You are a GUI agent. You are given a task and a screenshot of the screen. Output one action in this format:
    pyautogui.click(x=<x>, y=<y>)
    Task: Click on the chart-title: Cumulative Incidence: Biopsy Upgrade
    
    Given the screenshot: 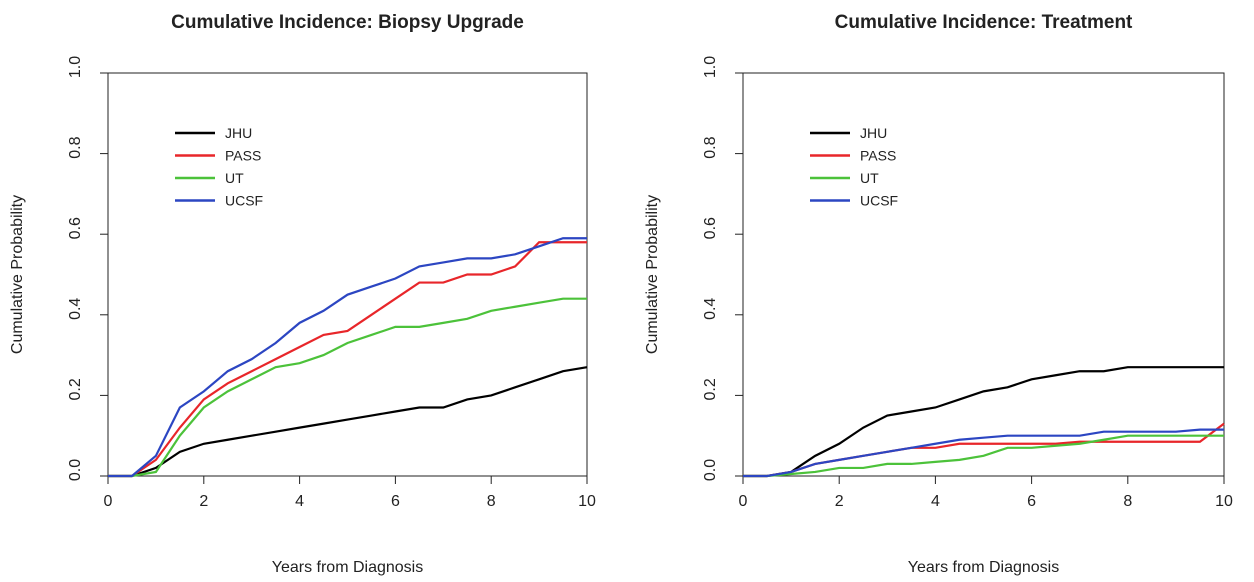 What is the action you would take?
    pyautogui.click(x=347, y=22)
    